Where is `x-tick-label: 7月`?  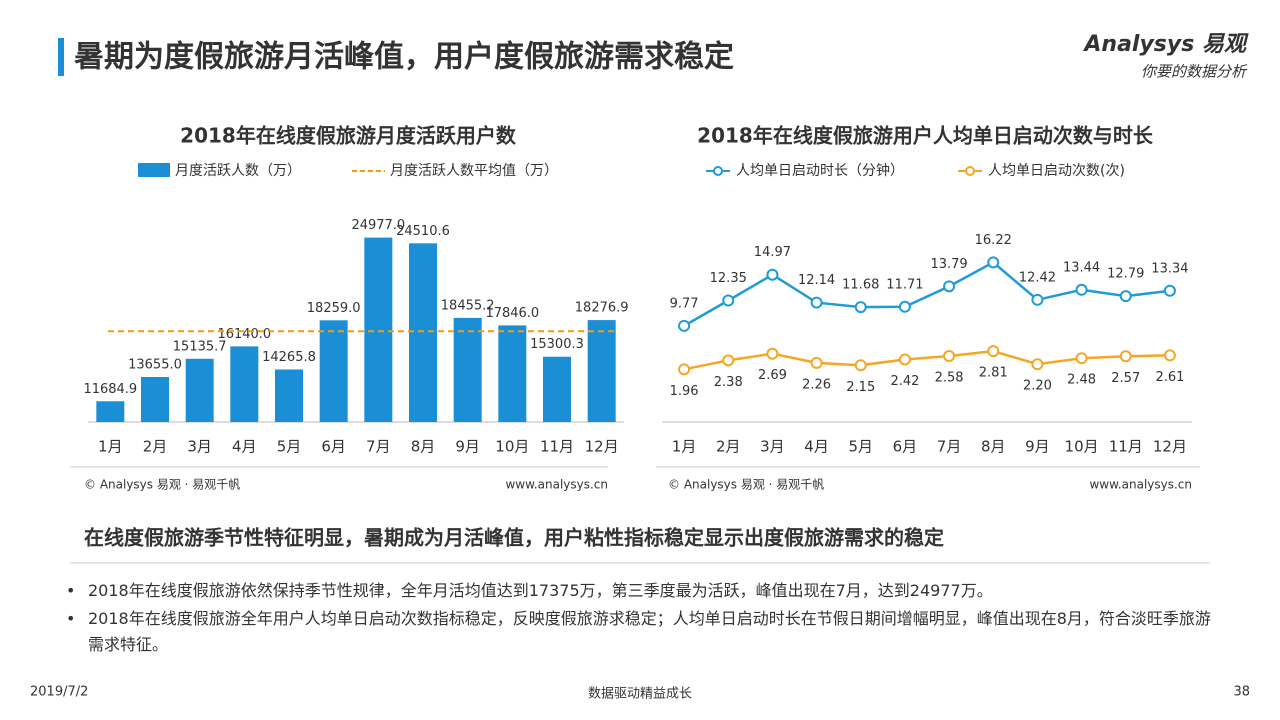
x-tick-label: 7月 is located at coordinates (949, 447).